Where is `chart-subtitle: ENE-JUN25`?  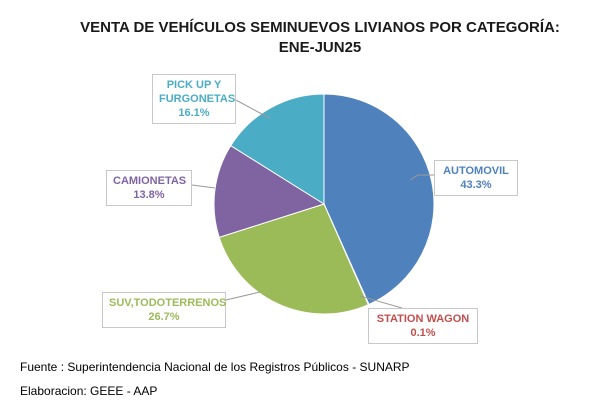 chart-subtitle: ENE-JUN25 is located at coordinates (320, 47).